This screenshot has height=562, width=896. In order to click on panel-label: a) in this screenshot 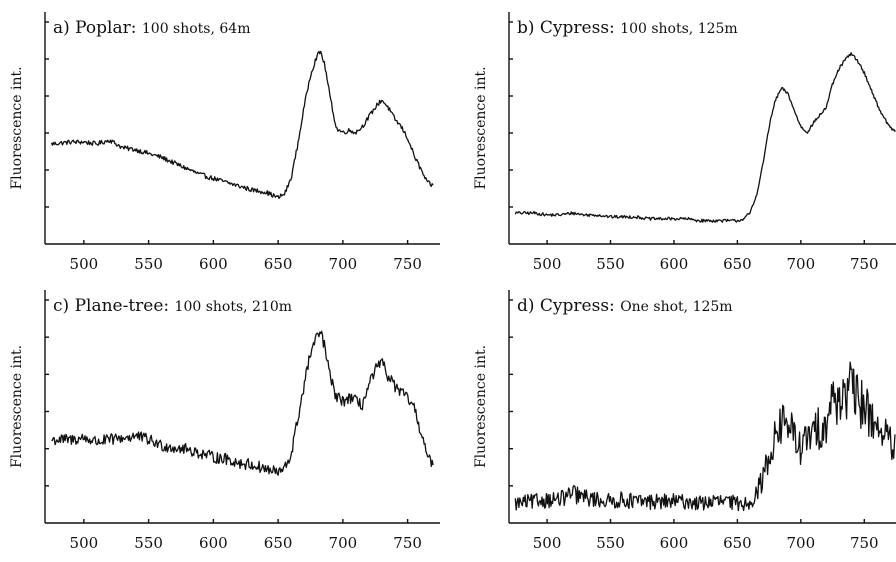, I will do `click(64, 28)`.